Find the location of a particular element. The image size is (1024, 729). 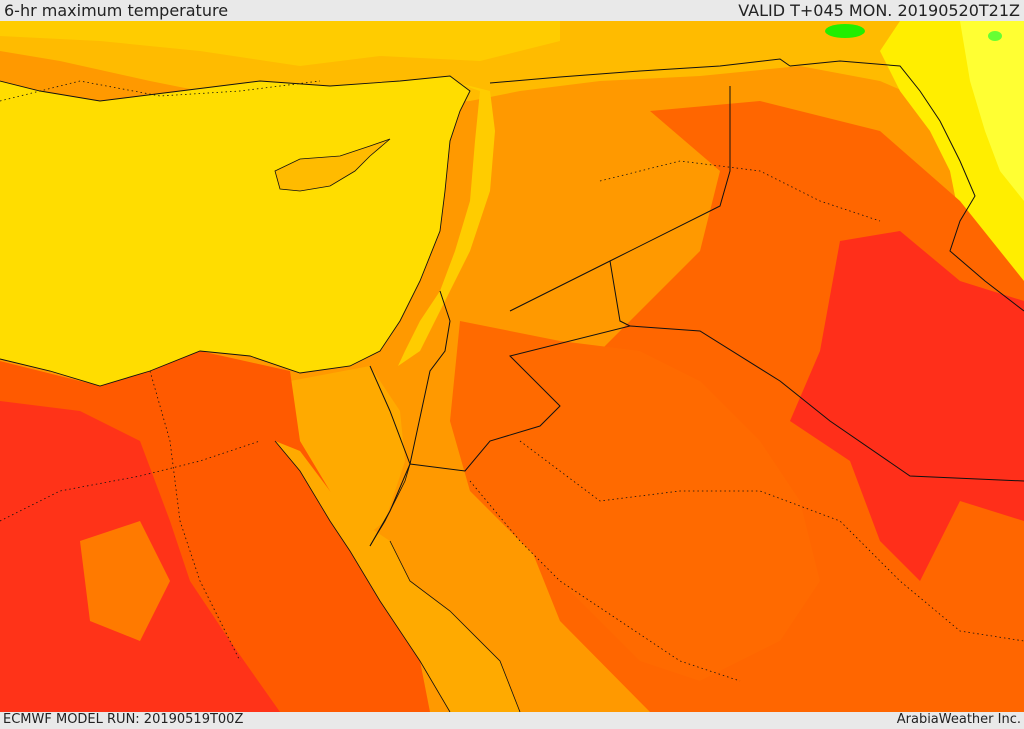

credit-label: ArabiaWeather Inc. is located at coordinates (958, 719).